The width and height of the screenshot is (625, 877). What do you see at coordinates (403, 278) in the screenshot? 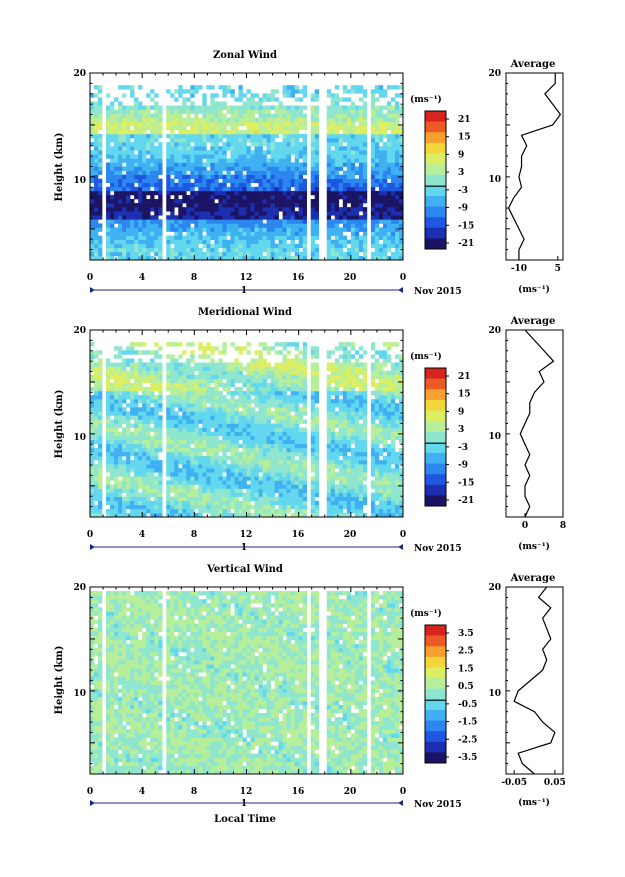
I see `xtick-0-end: 0` at bounding box center [403, 278].